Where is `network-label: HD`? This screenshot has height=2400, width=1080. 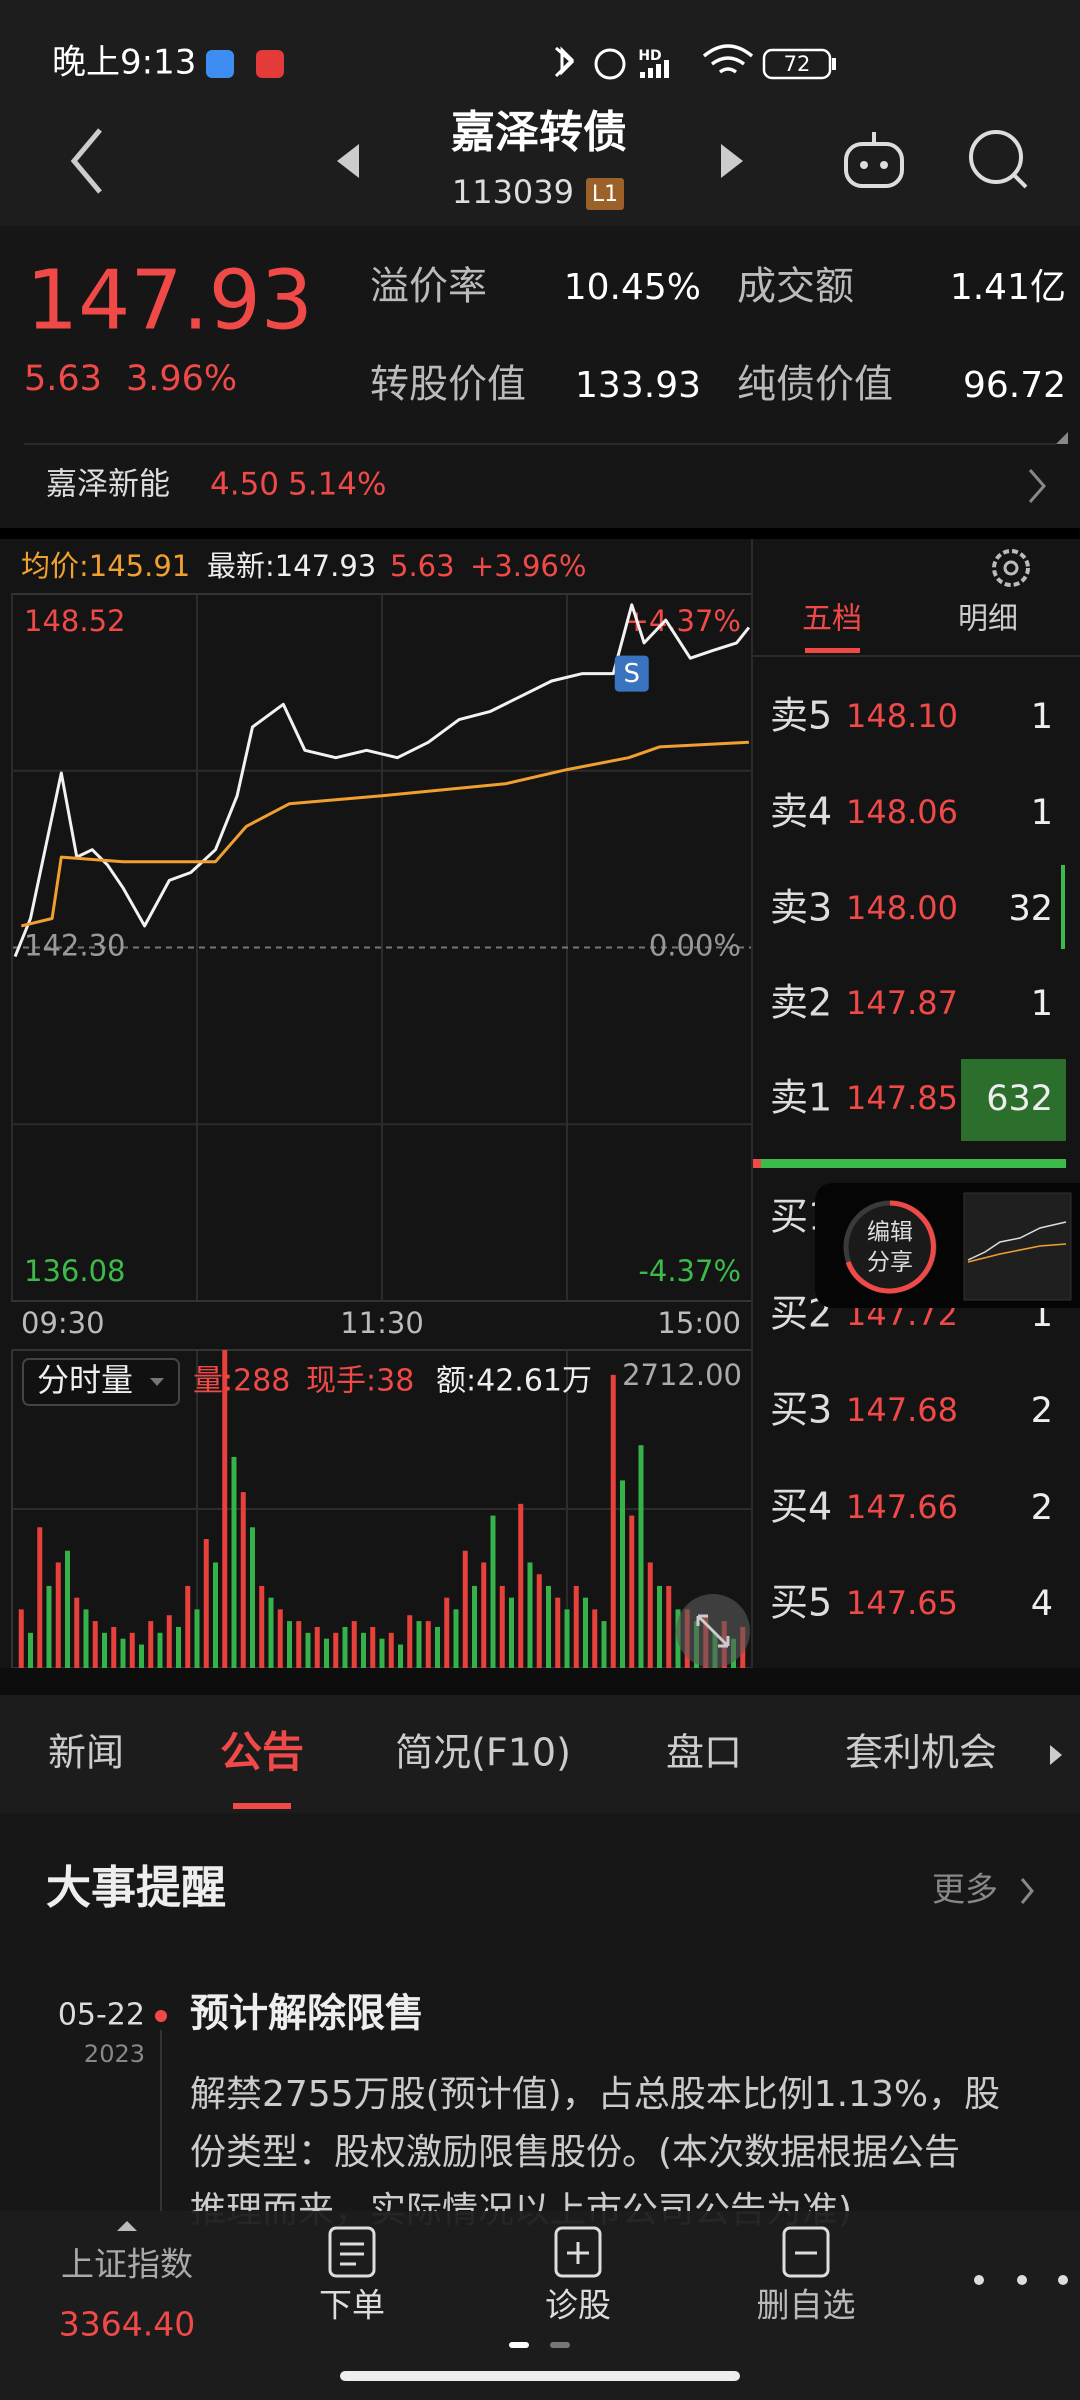
network-label: HD is located at coordinates (649, 56).